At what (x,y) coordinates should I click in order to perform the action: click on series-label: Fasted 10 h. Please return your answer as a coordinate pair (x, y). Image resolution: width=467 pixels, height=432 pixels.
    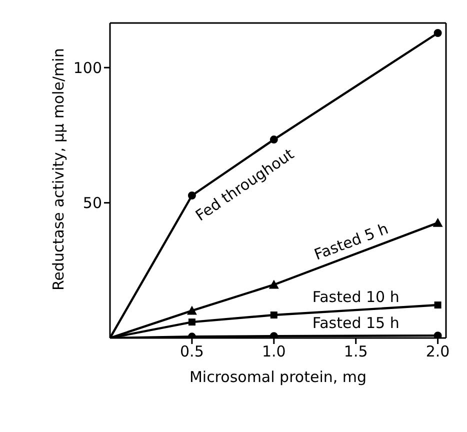
    Looking at the image, I should click on (356, 297).